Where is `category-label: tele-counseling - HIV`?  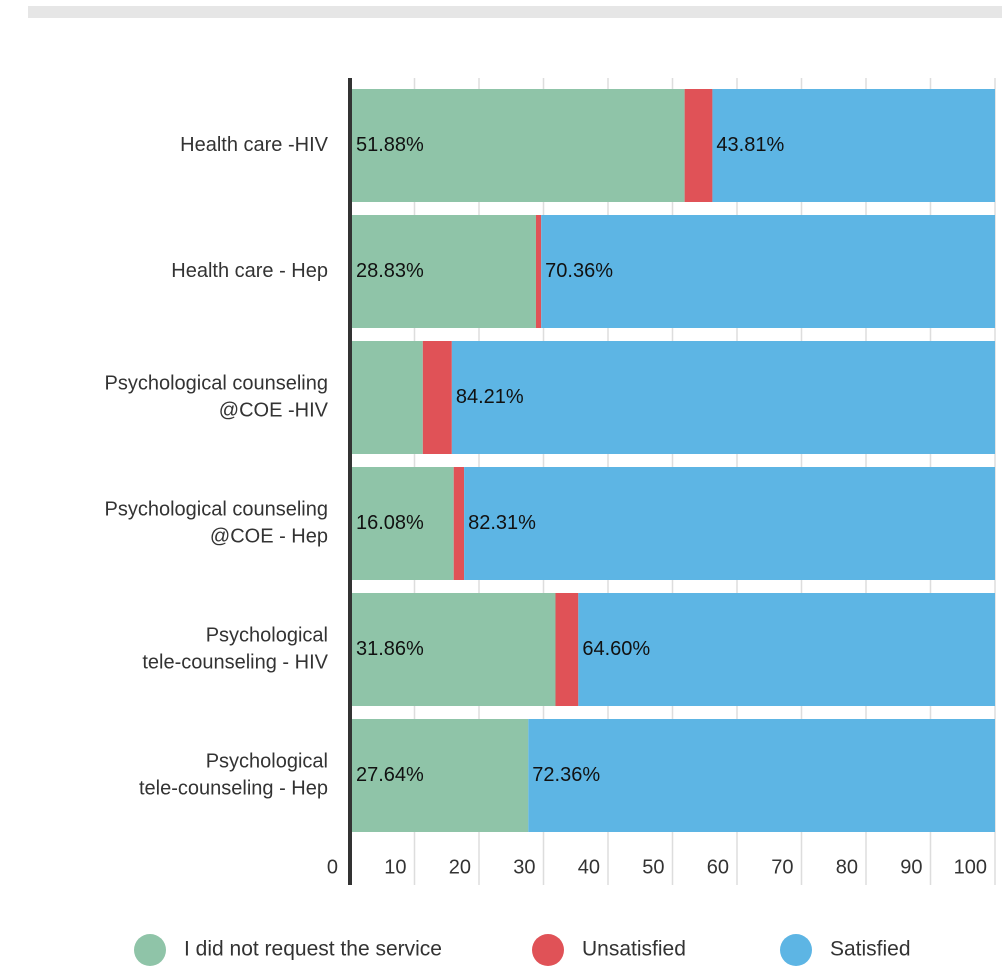
category-label: tele-counseling - HIV is located at coordinates (235, 662).